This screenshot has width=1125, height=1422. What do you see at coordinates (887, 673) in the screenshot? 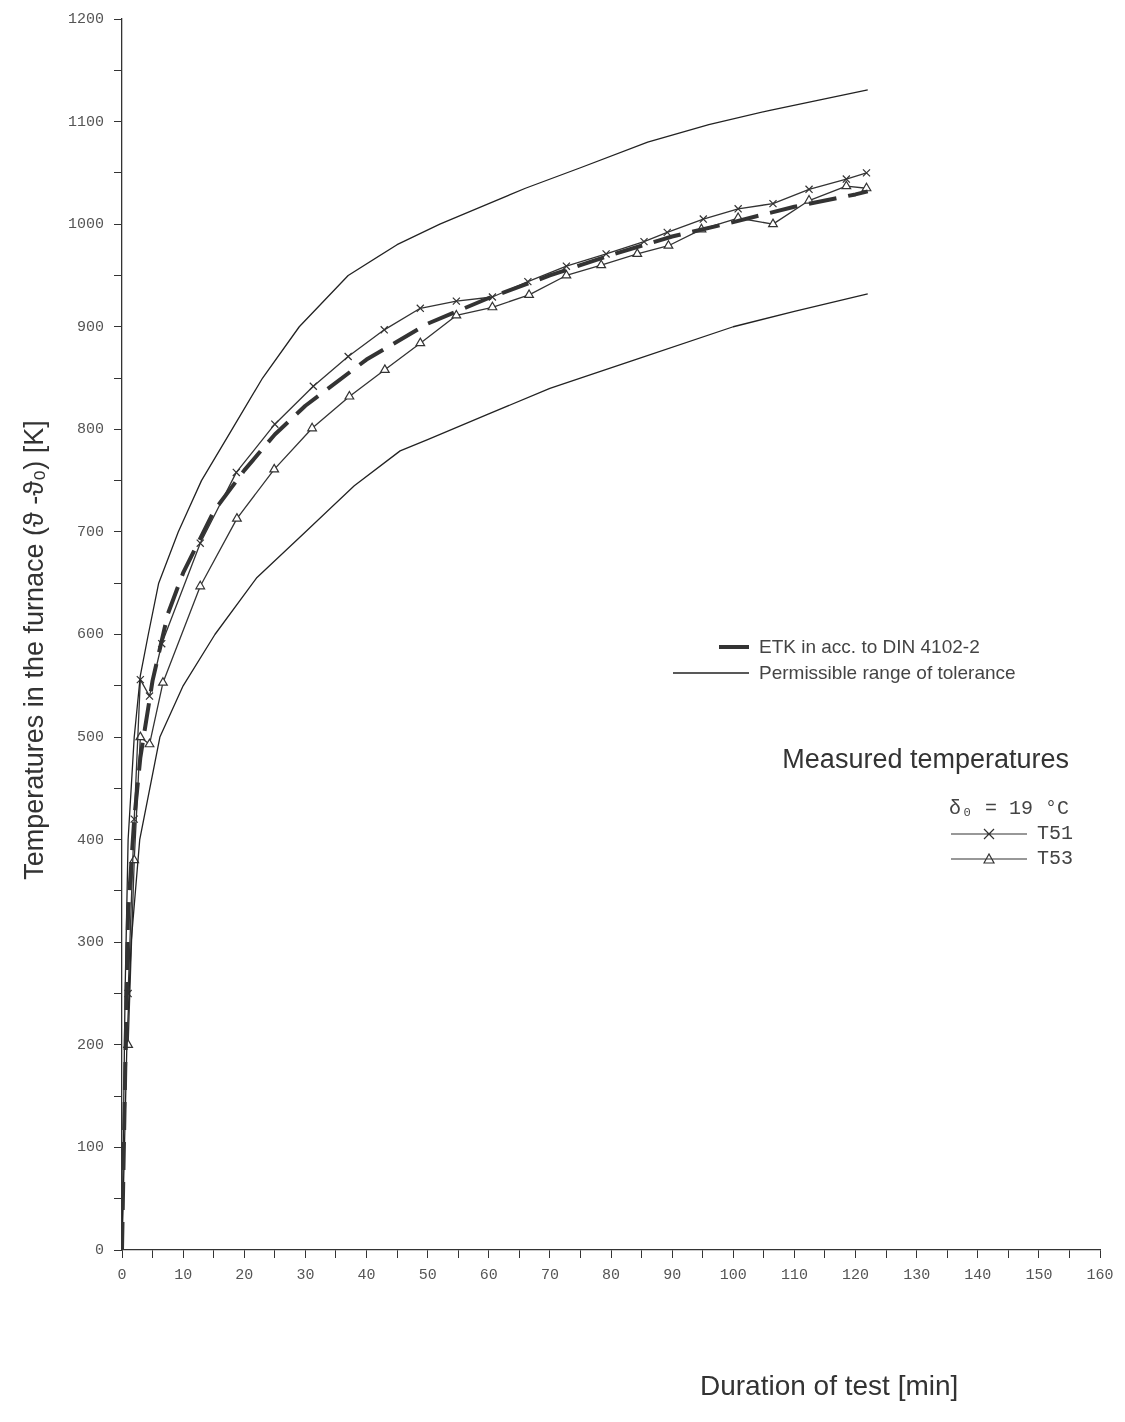
I see `legend-label: Permissible range of tolerance` at bounding box center [887, 673].